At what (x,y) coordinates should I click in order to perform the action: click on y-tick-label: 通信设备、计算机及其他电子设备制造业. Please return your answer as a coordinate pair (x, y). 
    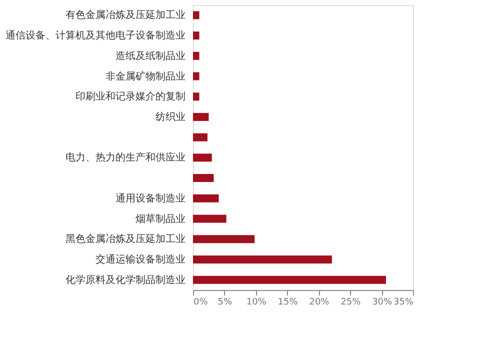
    Looking at the image, I should click on (96, 36).